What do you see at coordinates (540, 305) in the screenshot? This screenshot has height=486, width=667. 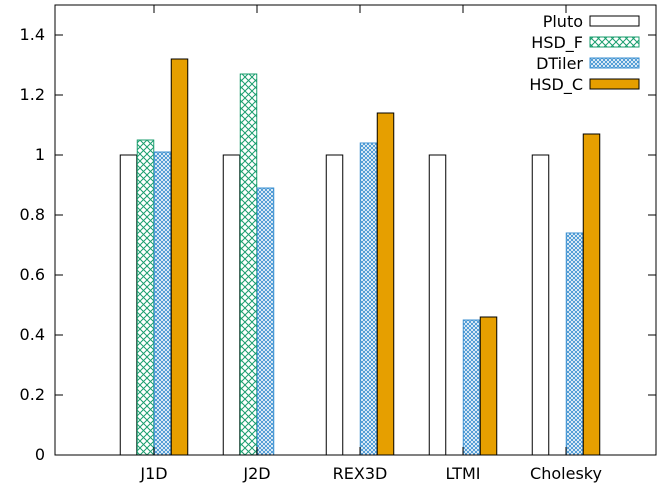 I see `bar-pluto-cholesky` at bounding box center [540, 305].